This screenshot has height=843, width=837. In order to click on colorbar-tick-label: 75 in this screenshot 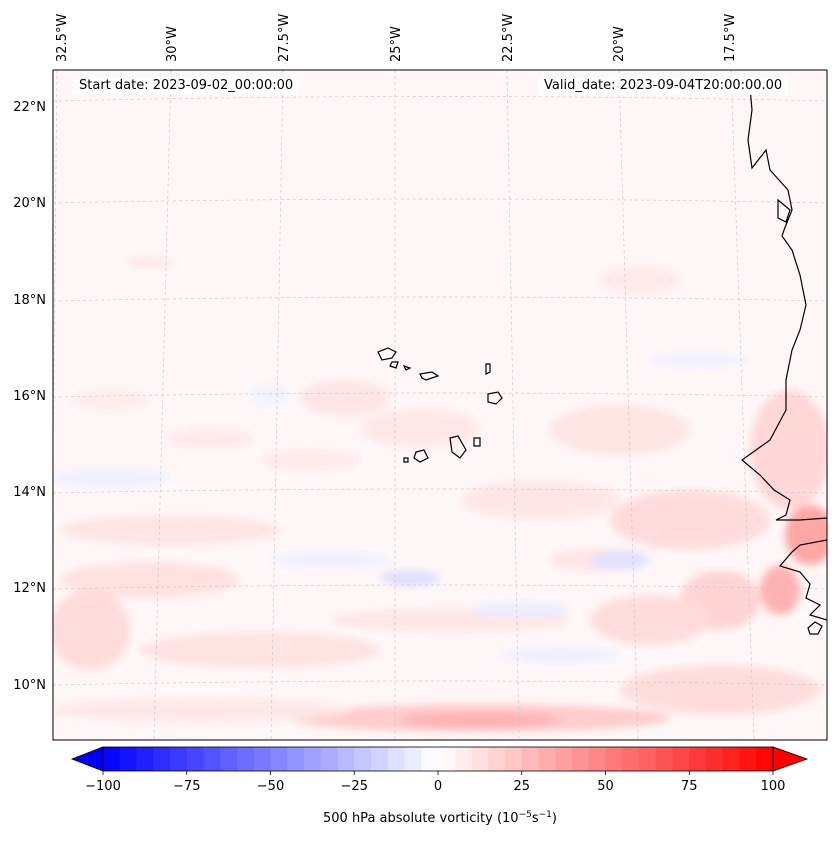, I will do `click(689, 786)`.